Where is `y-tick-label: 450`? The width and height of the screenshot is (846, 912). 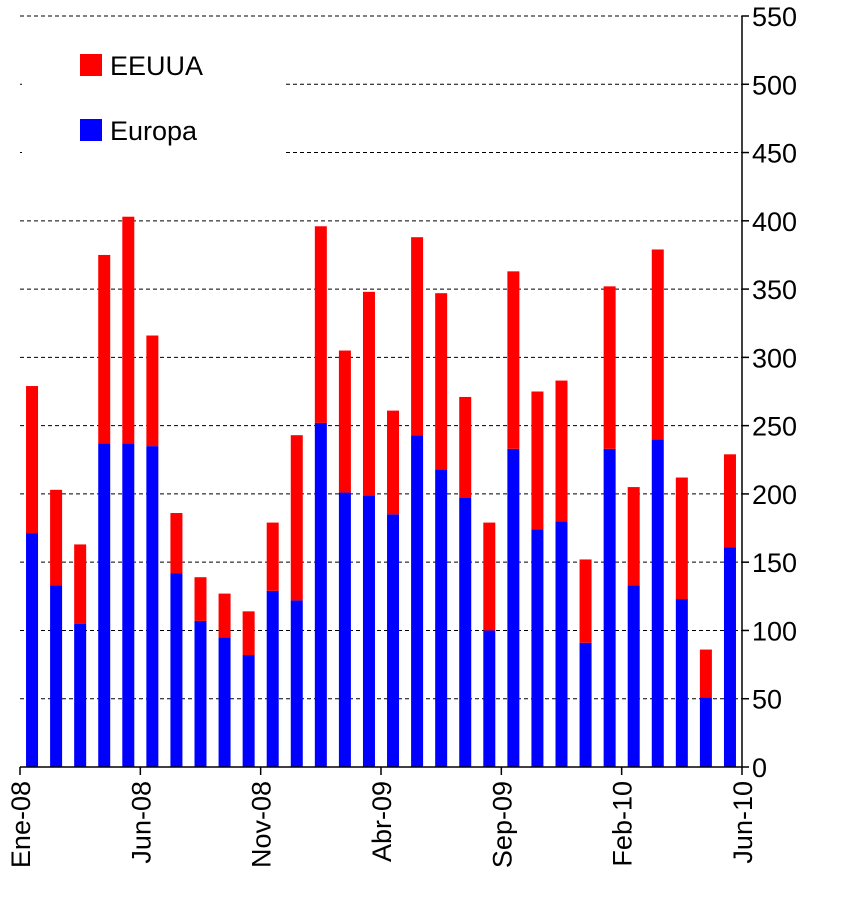 y-tick-label: 450 is located at coordinates (774, 154).